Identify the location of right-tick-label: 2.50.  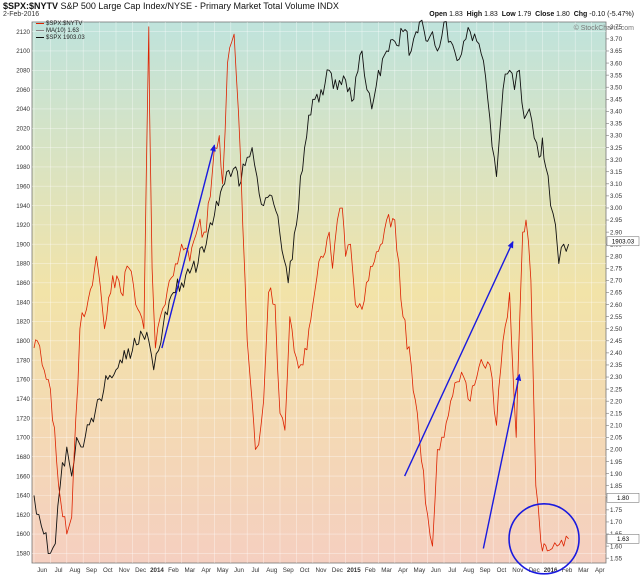
(616, 329).